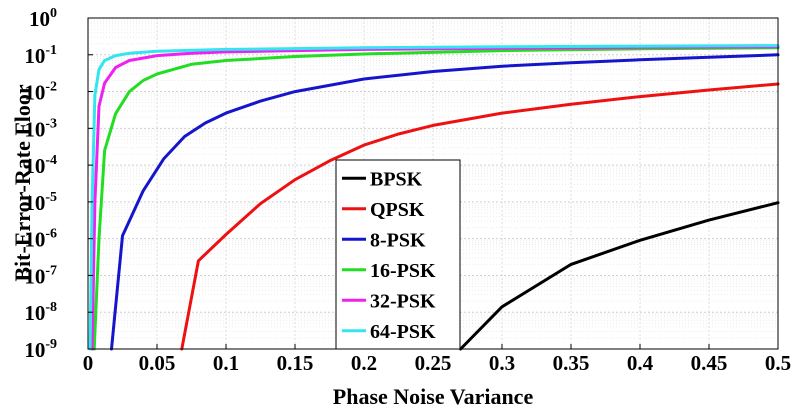  What do you see at coordinates (40, 202) in the screenshot?
I see `y-tick-label: 10⁻⁵` at bounding box center [40, 202].